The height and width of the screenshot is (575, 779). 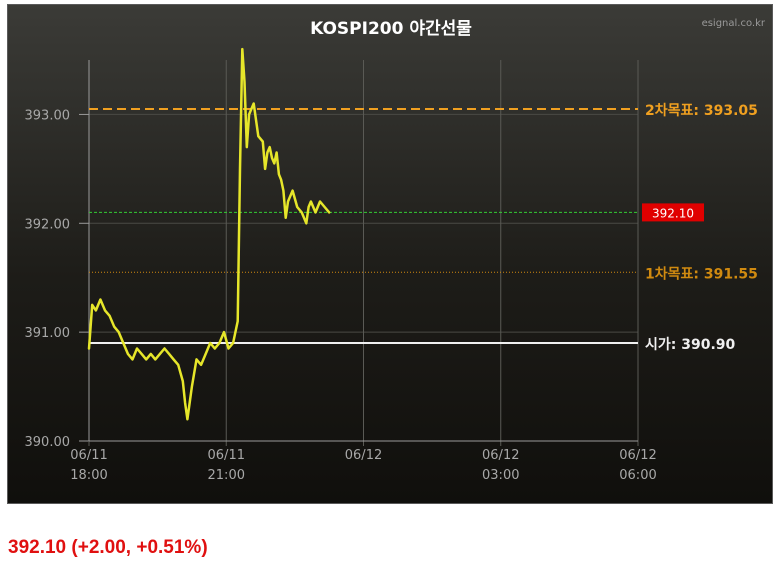 I want to click on y-tick-label: 392.00, so click(x=48, y=224).